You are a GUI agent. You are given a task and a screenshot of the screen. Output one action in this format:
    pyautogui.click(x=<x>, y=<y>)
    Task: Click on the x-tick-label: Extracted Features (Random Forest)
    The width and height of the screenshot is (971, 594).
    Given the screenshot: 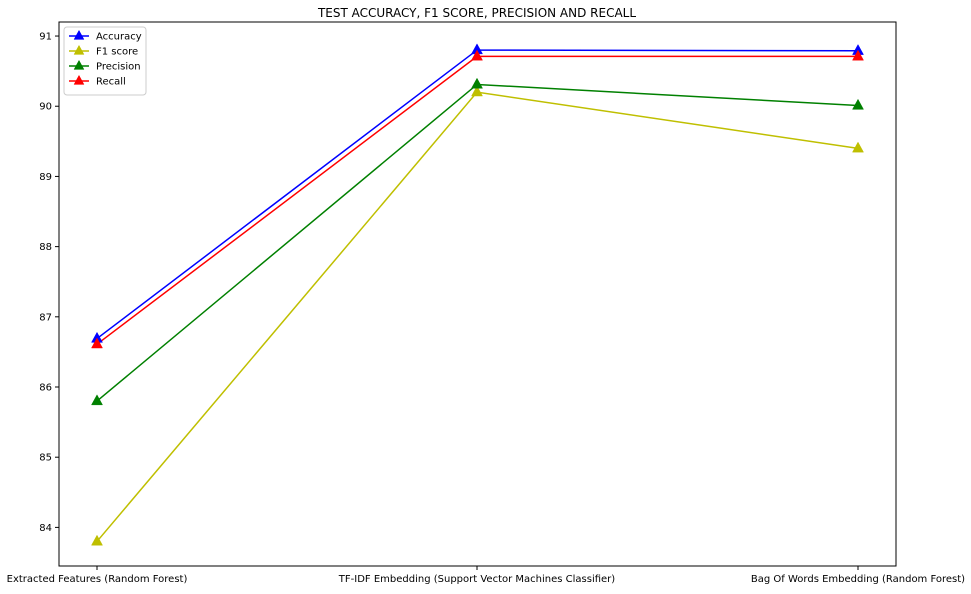 What is the action you would take?
    pyautogui.click(x=97, y=579)
    